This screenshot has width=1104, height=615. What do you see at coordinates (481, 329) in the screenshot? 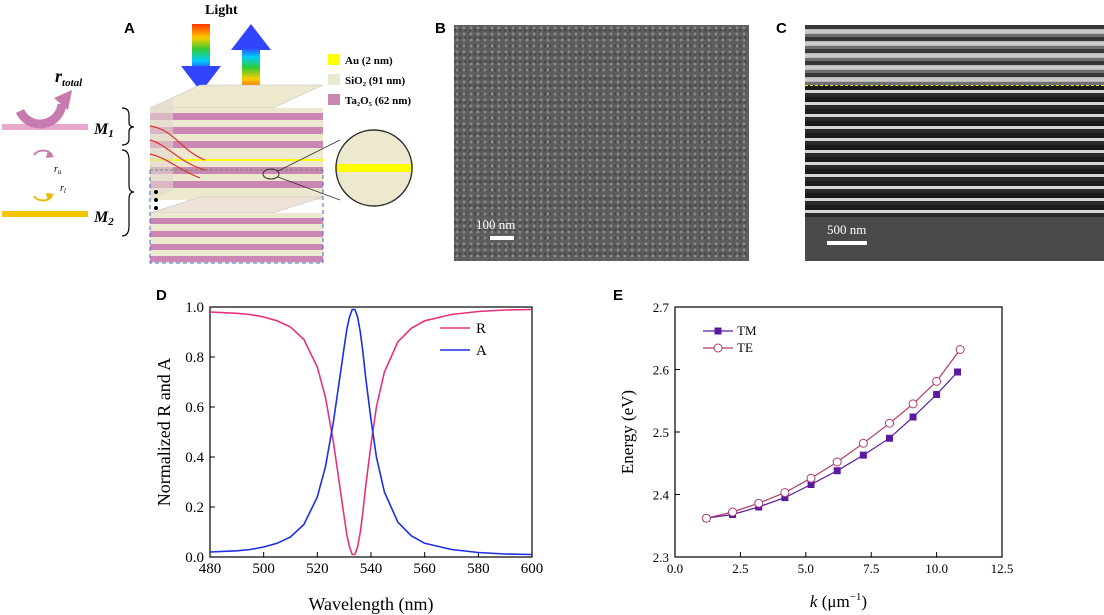
I see `legend-label-r: R` at bounding box center [481, 329].